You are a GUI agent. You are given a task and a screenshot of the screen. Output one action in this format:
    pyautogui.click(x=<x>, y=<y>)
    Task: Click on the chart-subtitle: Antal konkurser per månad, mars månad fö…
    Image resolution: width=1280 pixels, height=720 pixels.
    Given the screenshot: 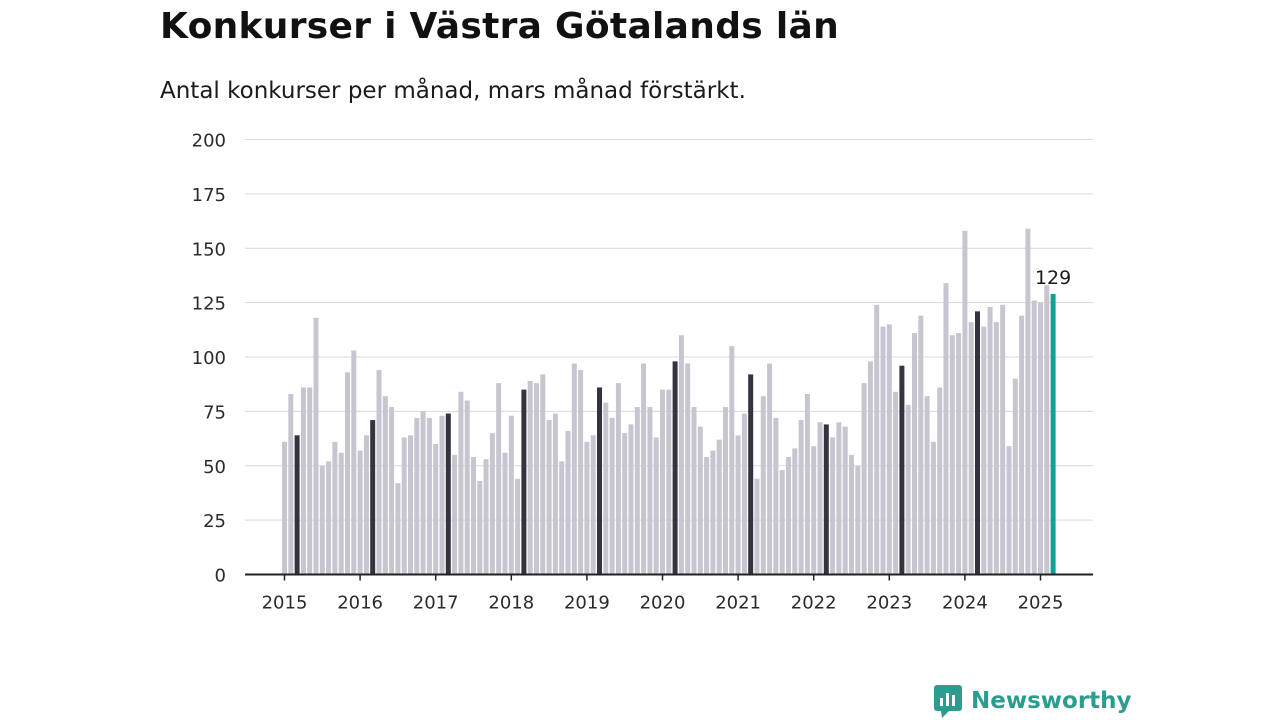 What is the action you would take?
    pyautogui.click(x=453, y=91)
    